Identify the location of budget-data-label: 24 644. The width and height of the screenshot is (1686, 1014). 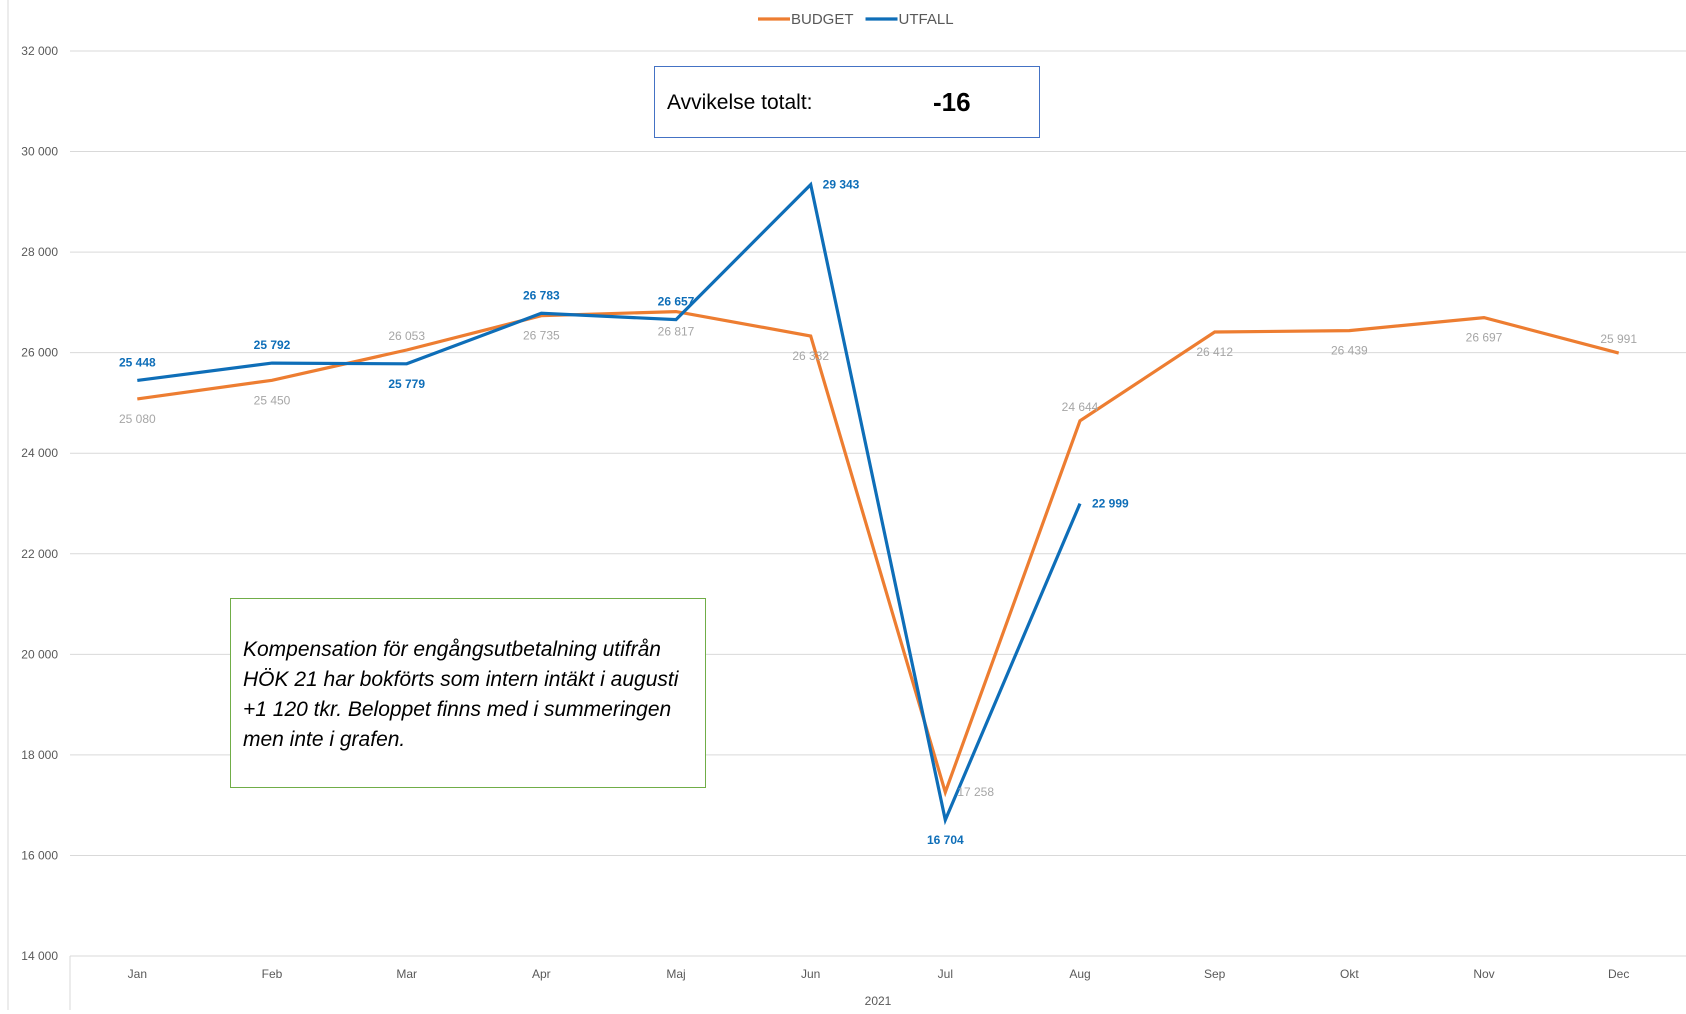
(1080, 407).